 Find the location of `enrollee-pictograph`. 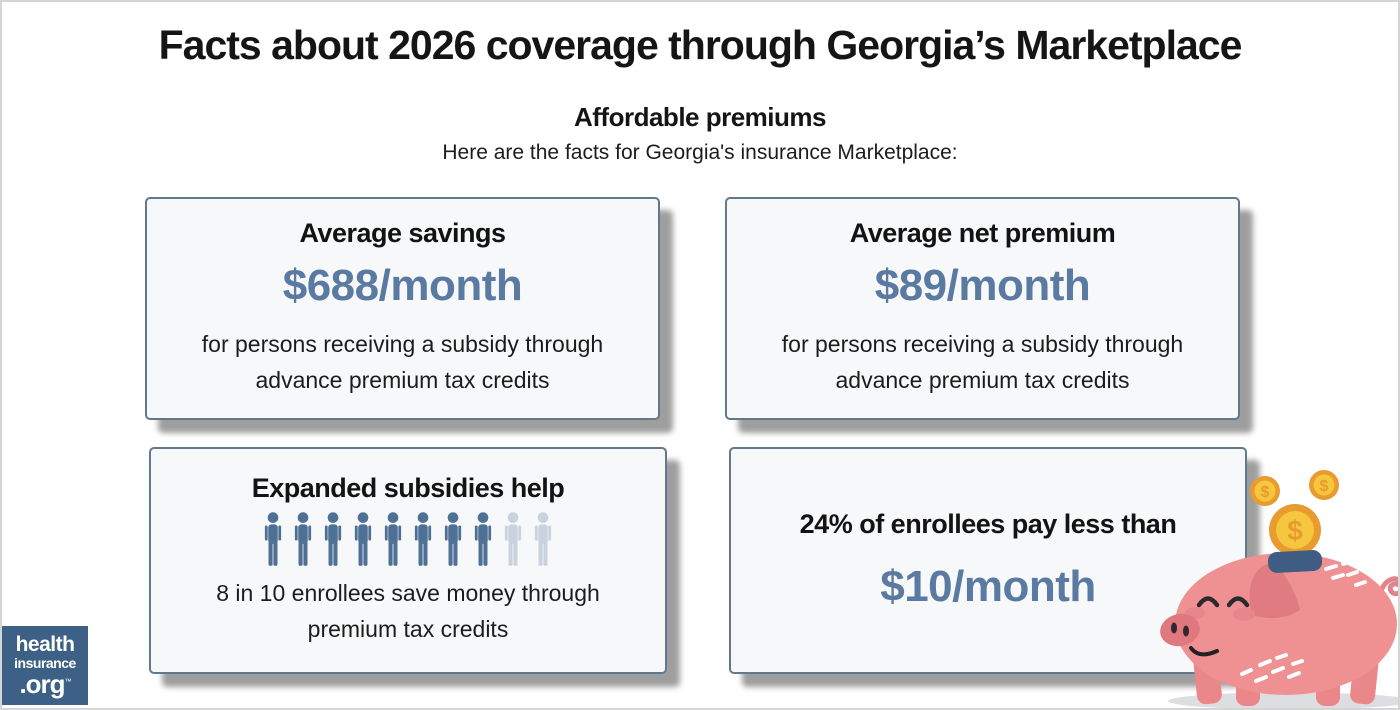

enrollee-pictograph is located at coordinates (408, 540).